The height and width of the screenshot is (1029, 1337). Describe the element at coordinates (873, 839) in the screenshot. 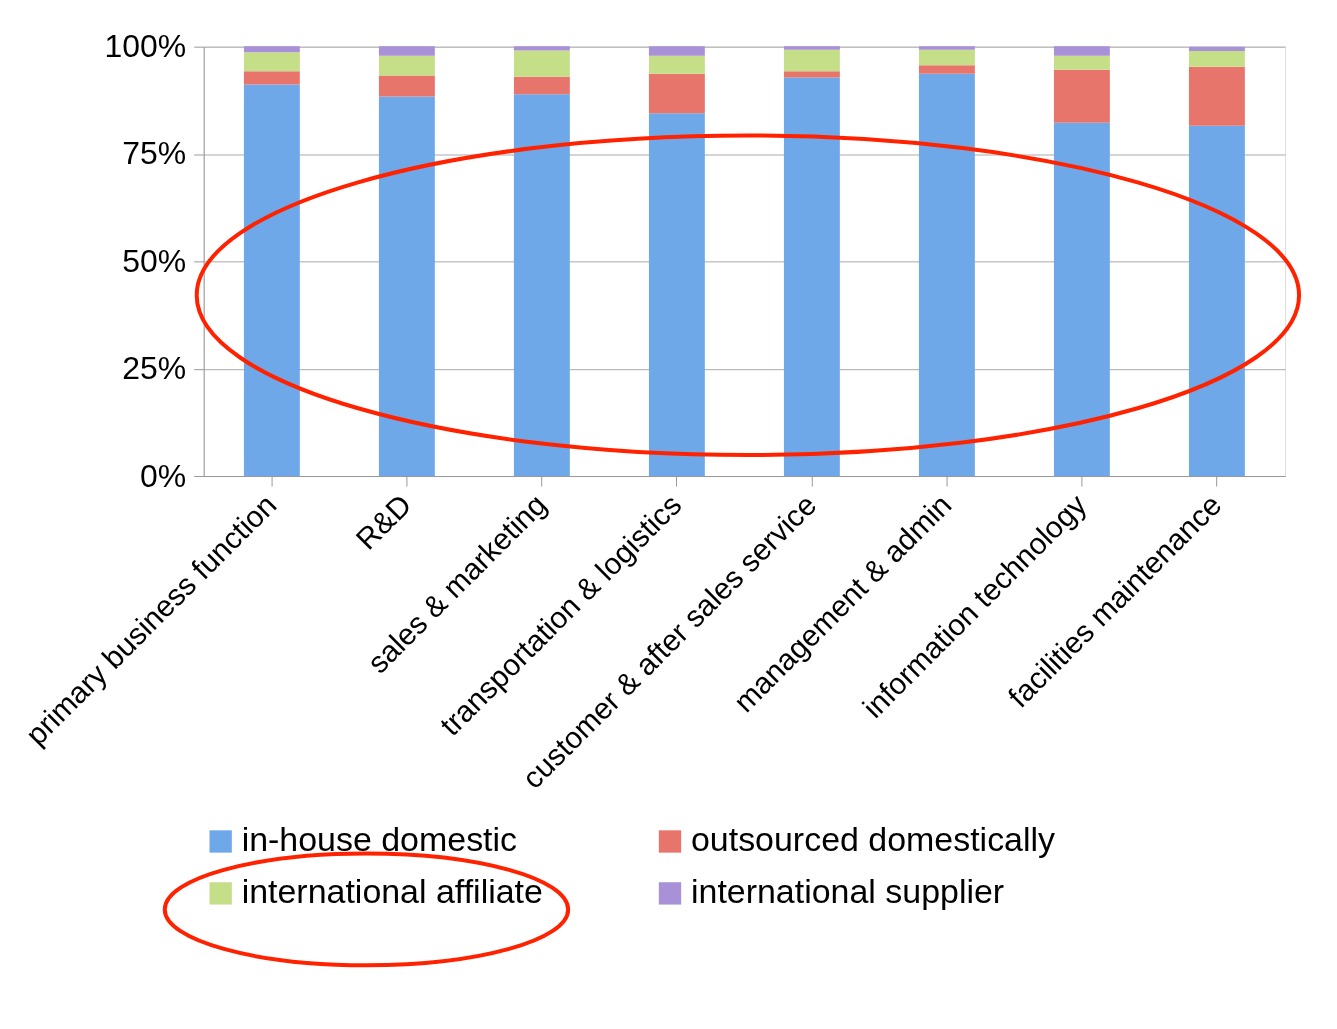

I see `legend-label: outsourced domestically` at that location.